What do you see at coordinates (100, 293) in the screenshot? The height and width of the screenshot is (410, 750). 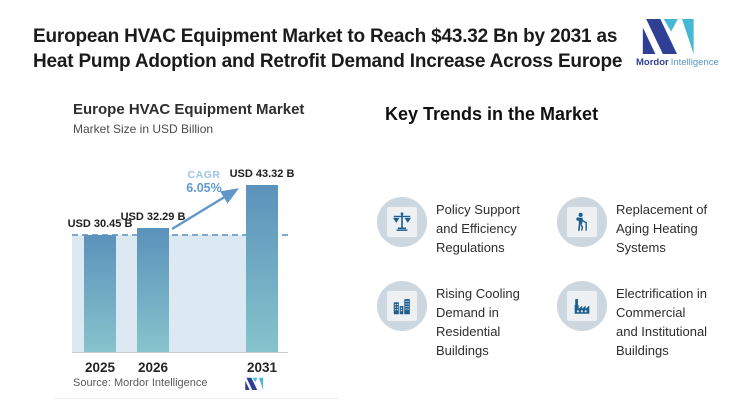 I see `bar-2025` at bounding box center [100, 293].